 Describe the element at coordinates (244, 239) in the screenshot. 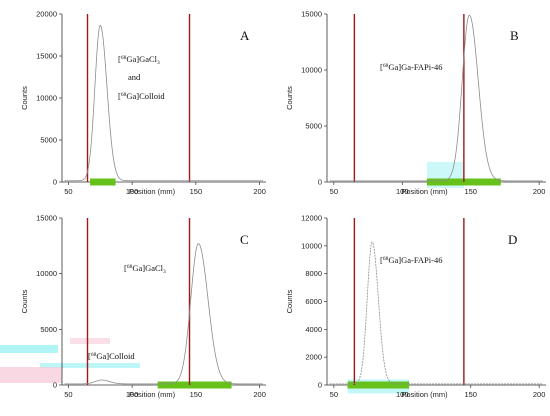

I see `panel-label: C` at that location.